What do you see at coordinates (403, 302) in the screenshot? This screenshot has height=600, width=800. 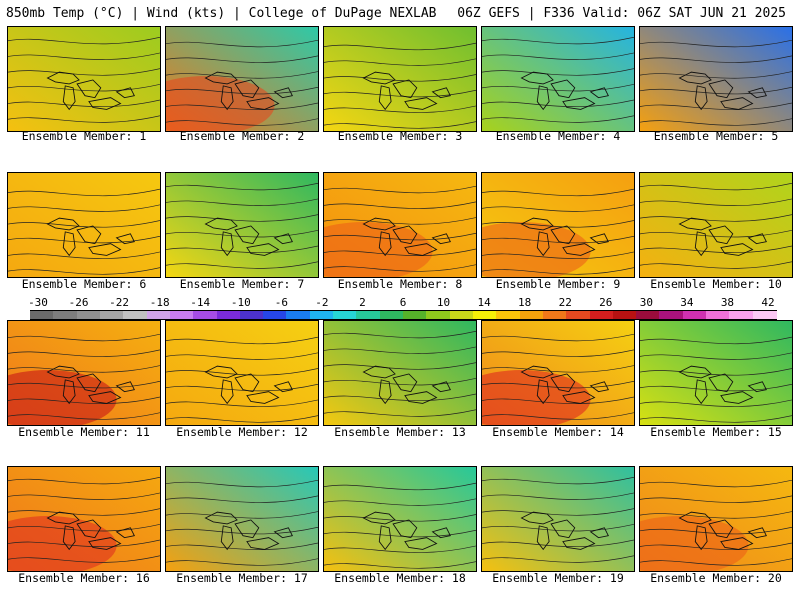 I see `colorbar-tick-label: 6` at bounding box center [403, 302].